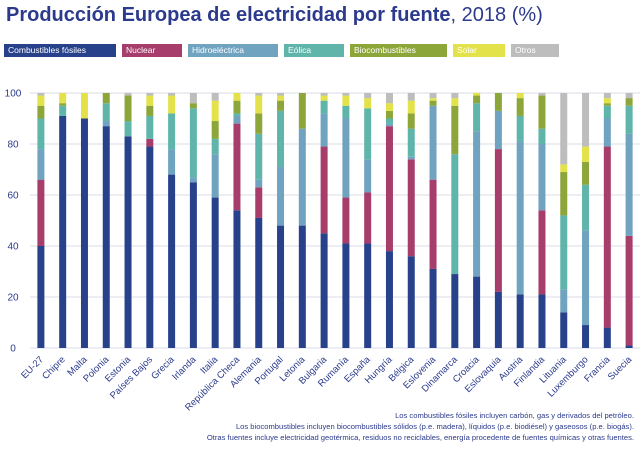  What do you see at coordinates (60, 50) in the screenshot?
I see `legend-item-1: Combustibles fósiles` at bounding box center [60, 50].